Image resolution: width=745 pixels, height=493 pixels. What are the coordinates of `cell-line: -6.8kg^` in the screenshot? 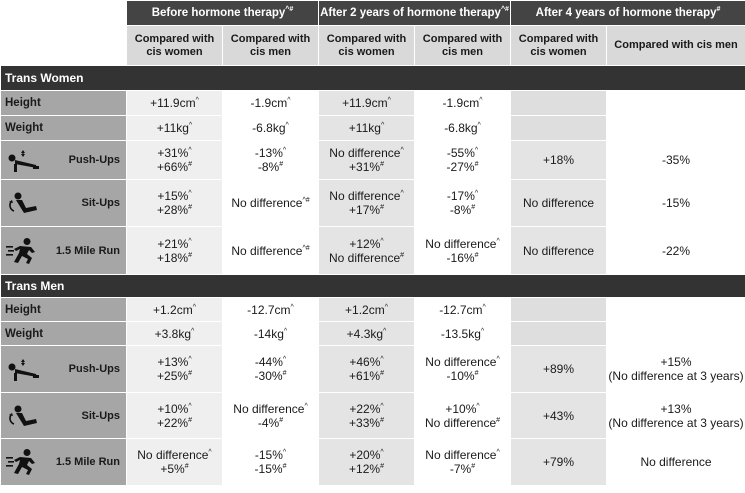 It's located at (270, 128).